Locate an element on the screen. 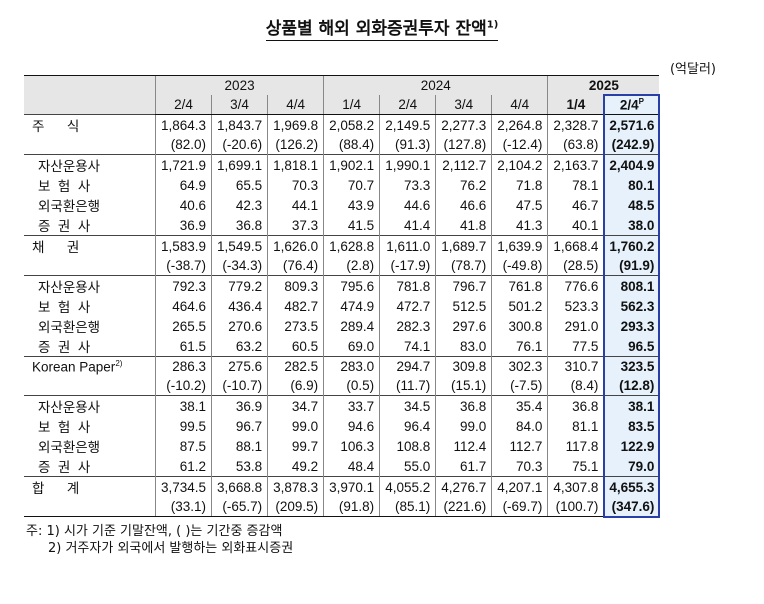  value-cell: 80.1 is located at coordinates (631, 185).